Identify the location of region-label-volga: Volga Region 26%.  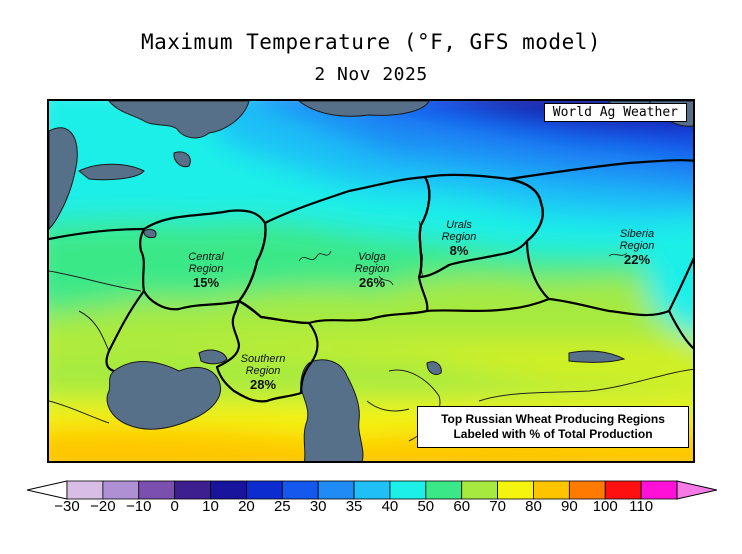
(372, 270).